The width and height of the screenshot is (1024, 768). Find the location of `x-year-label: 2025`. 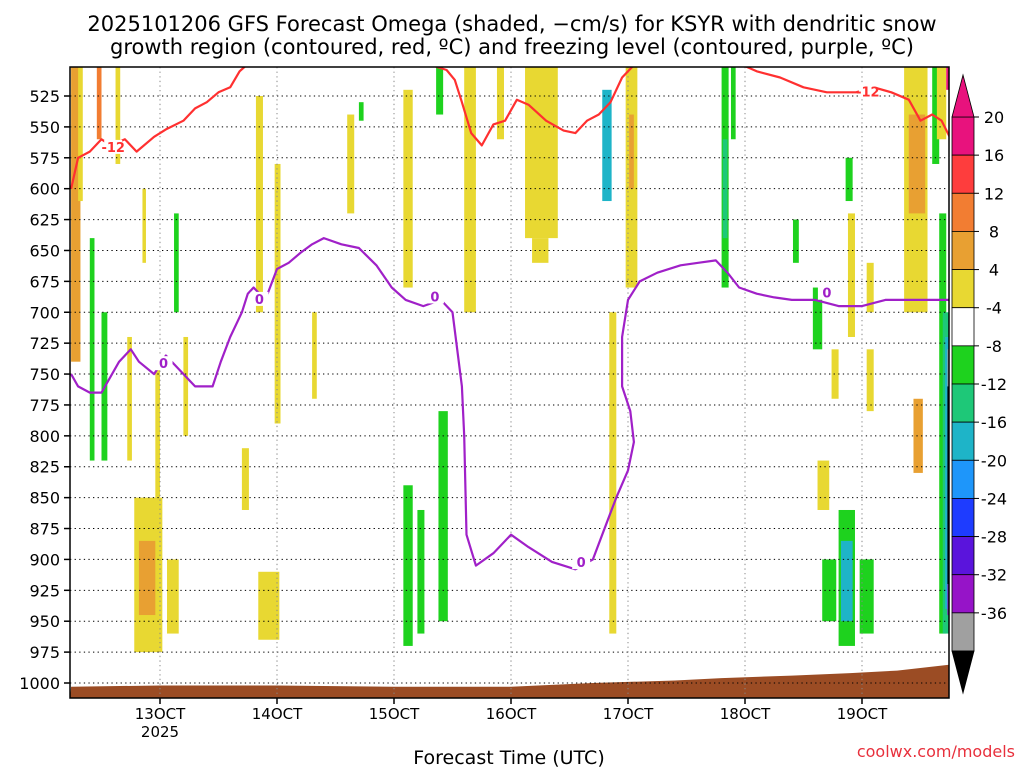

x-year-label: 2025 is located at coordinates (160, 732).